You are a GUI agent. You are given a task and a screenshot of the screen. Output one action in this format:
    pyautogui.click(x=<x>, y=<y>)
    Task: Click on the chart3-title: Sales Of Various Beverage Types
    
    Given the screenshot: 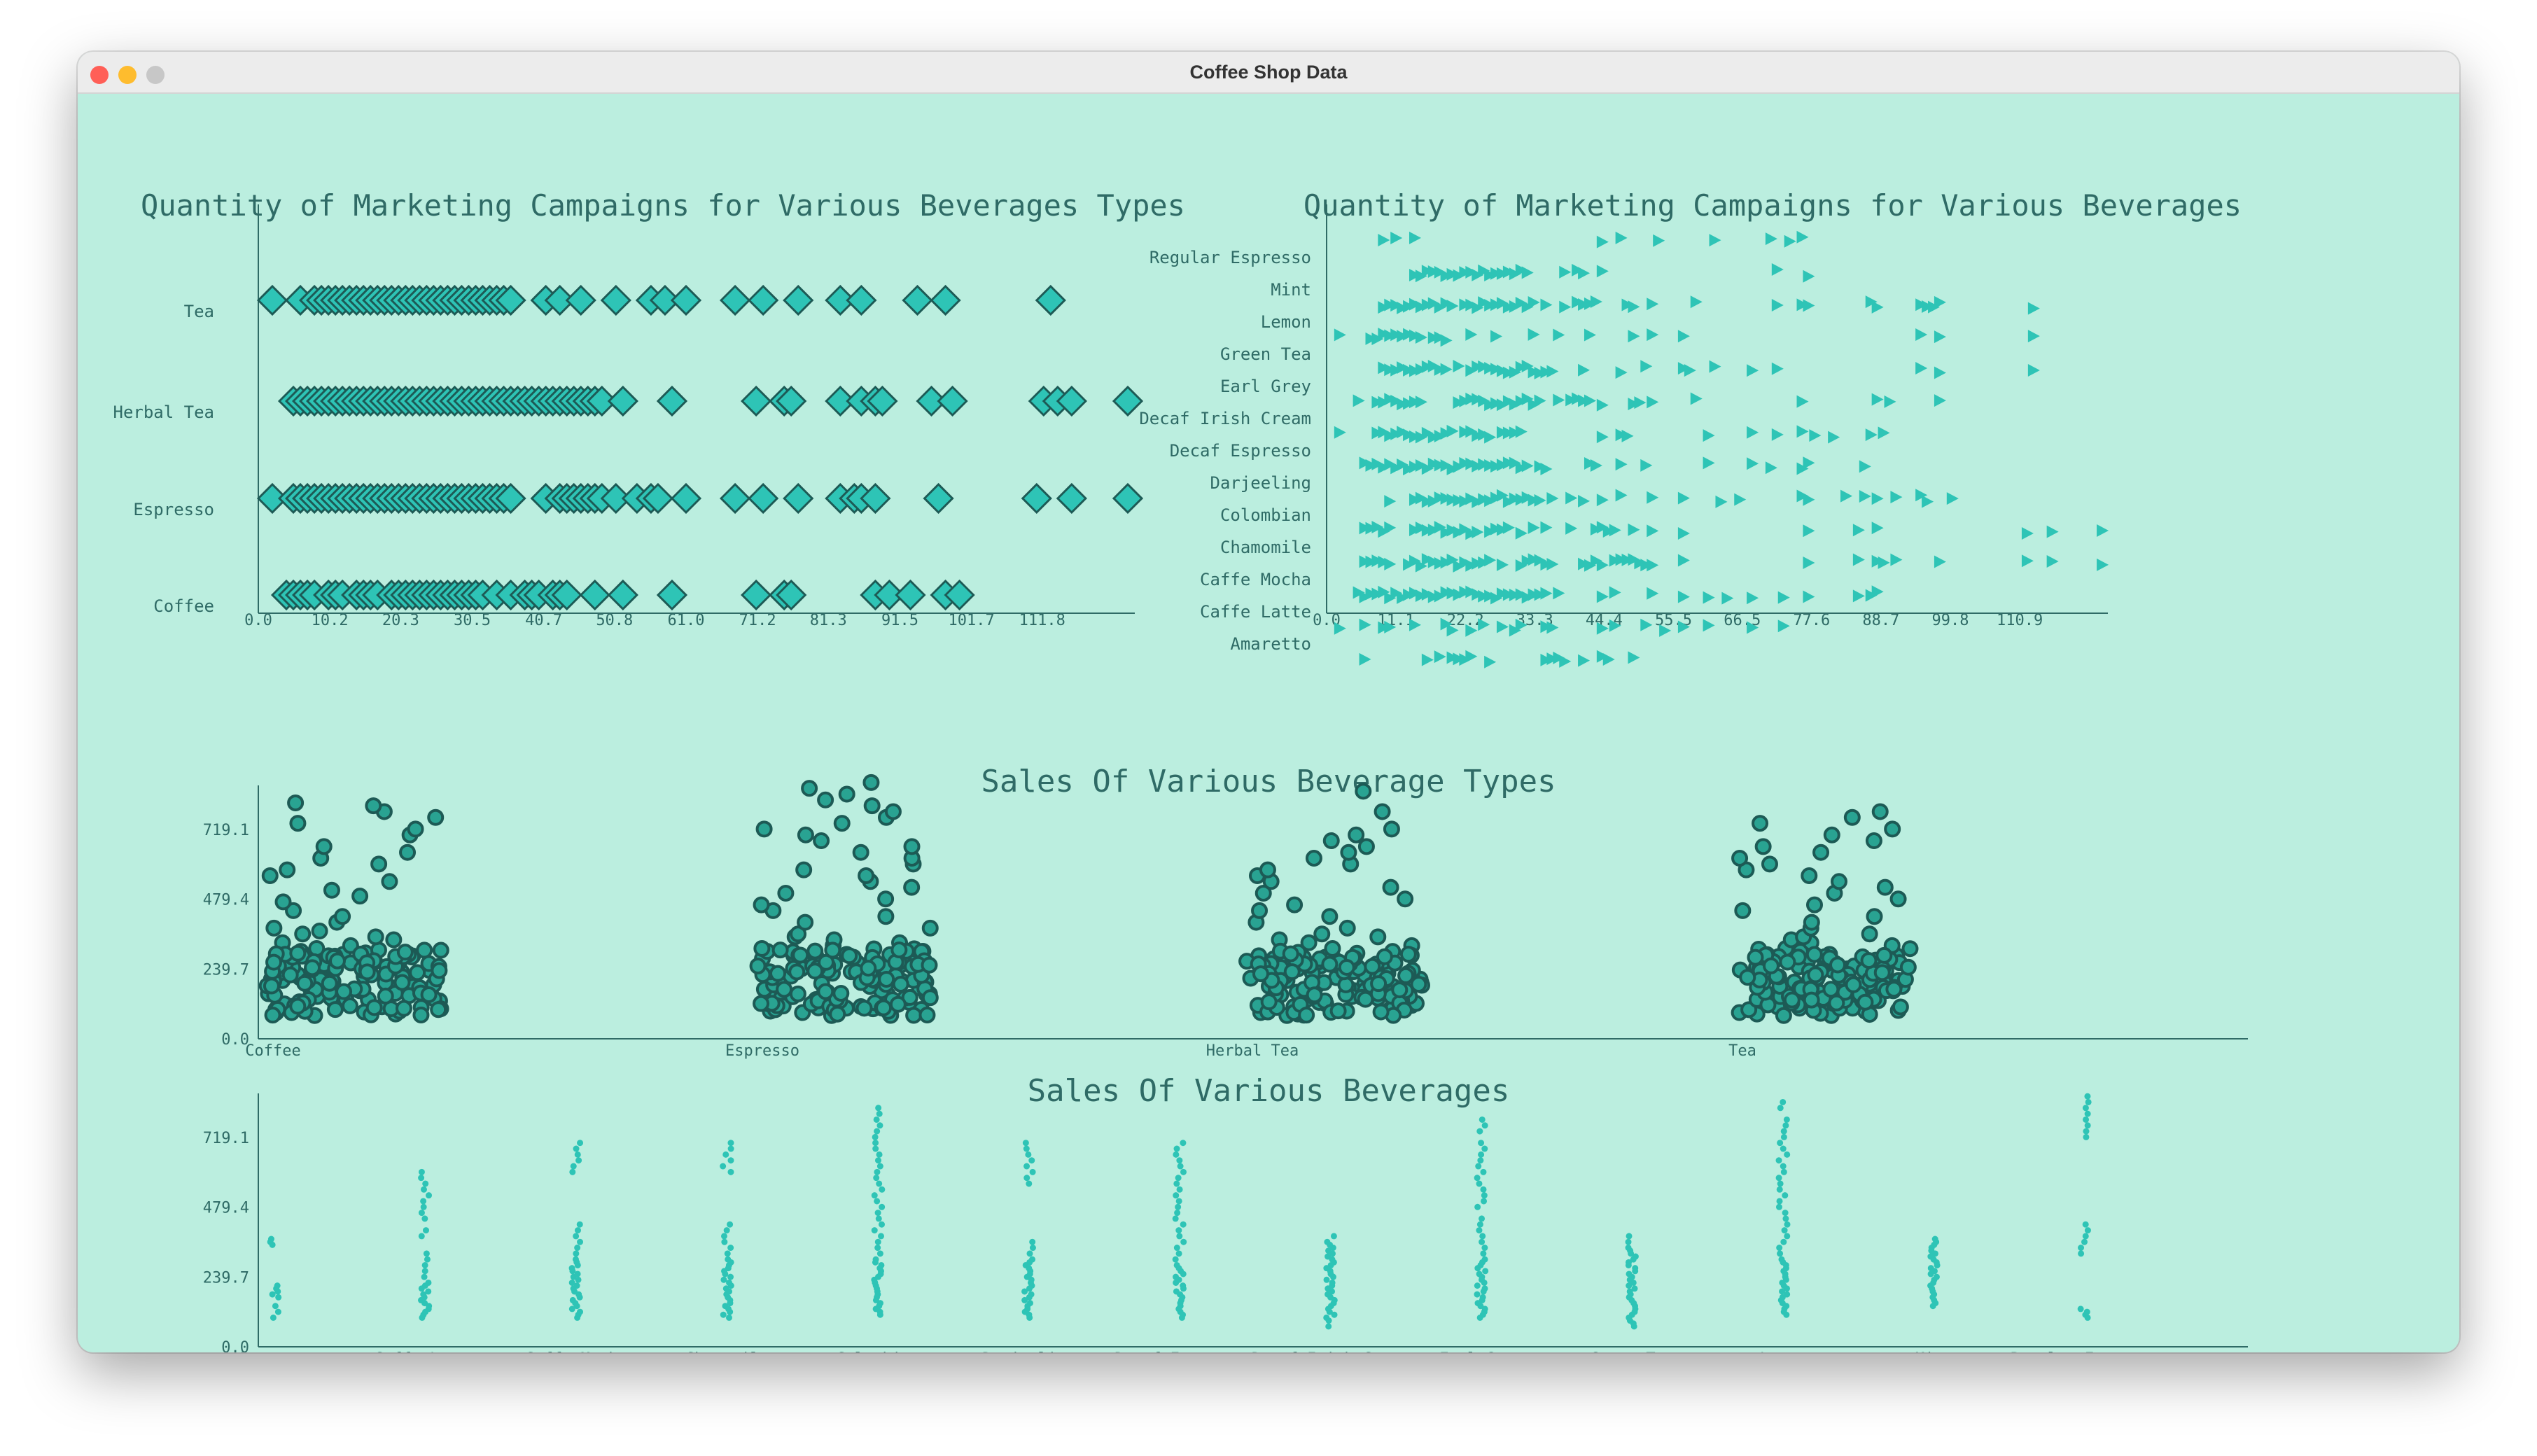 What is the action you would take?
    pyautogui.click(x=1268, y=781)
    